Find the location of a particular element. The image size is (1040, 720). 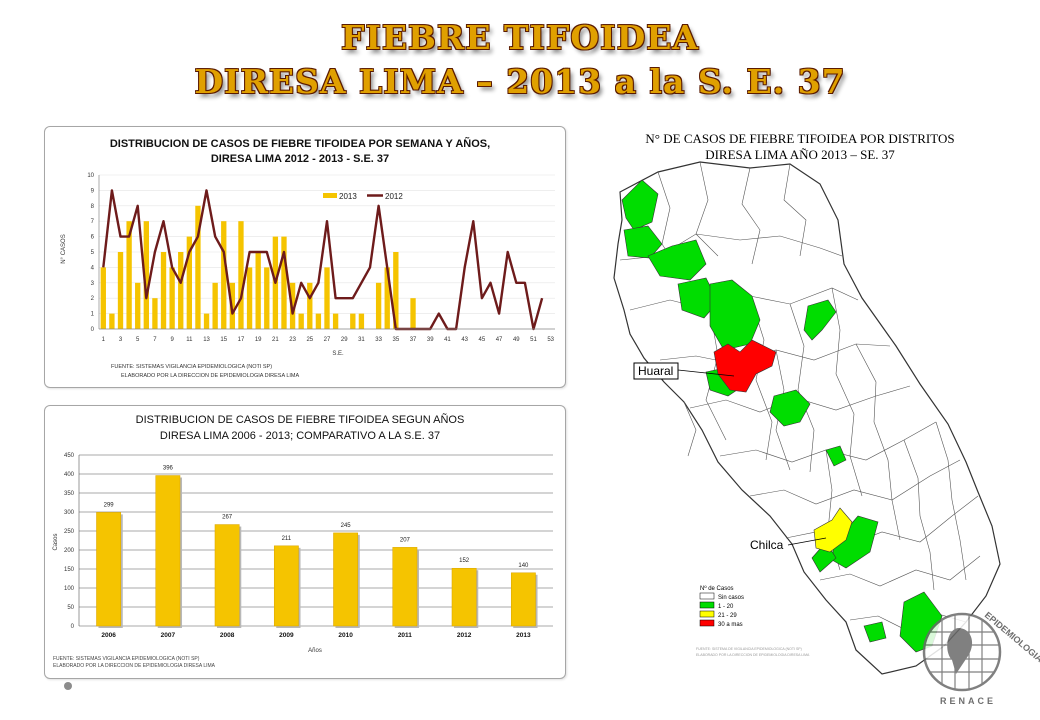

chart1-y-tick-label: 5 is located at coordinates (93, 253).